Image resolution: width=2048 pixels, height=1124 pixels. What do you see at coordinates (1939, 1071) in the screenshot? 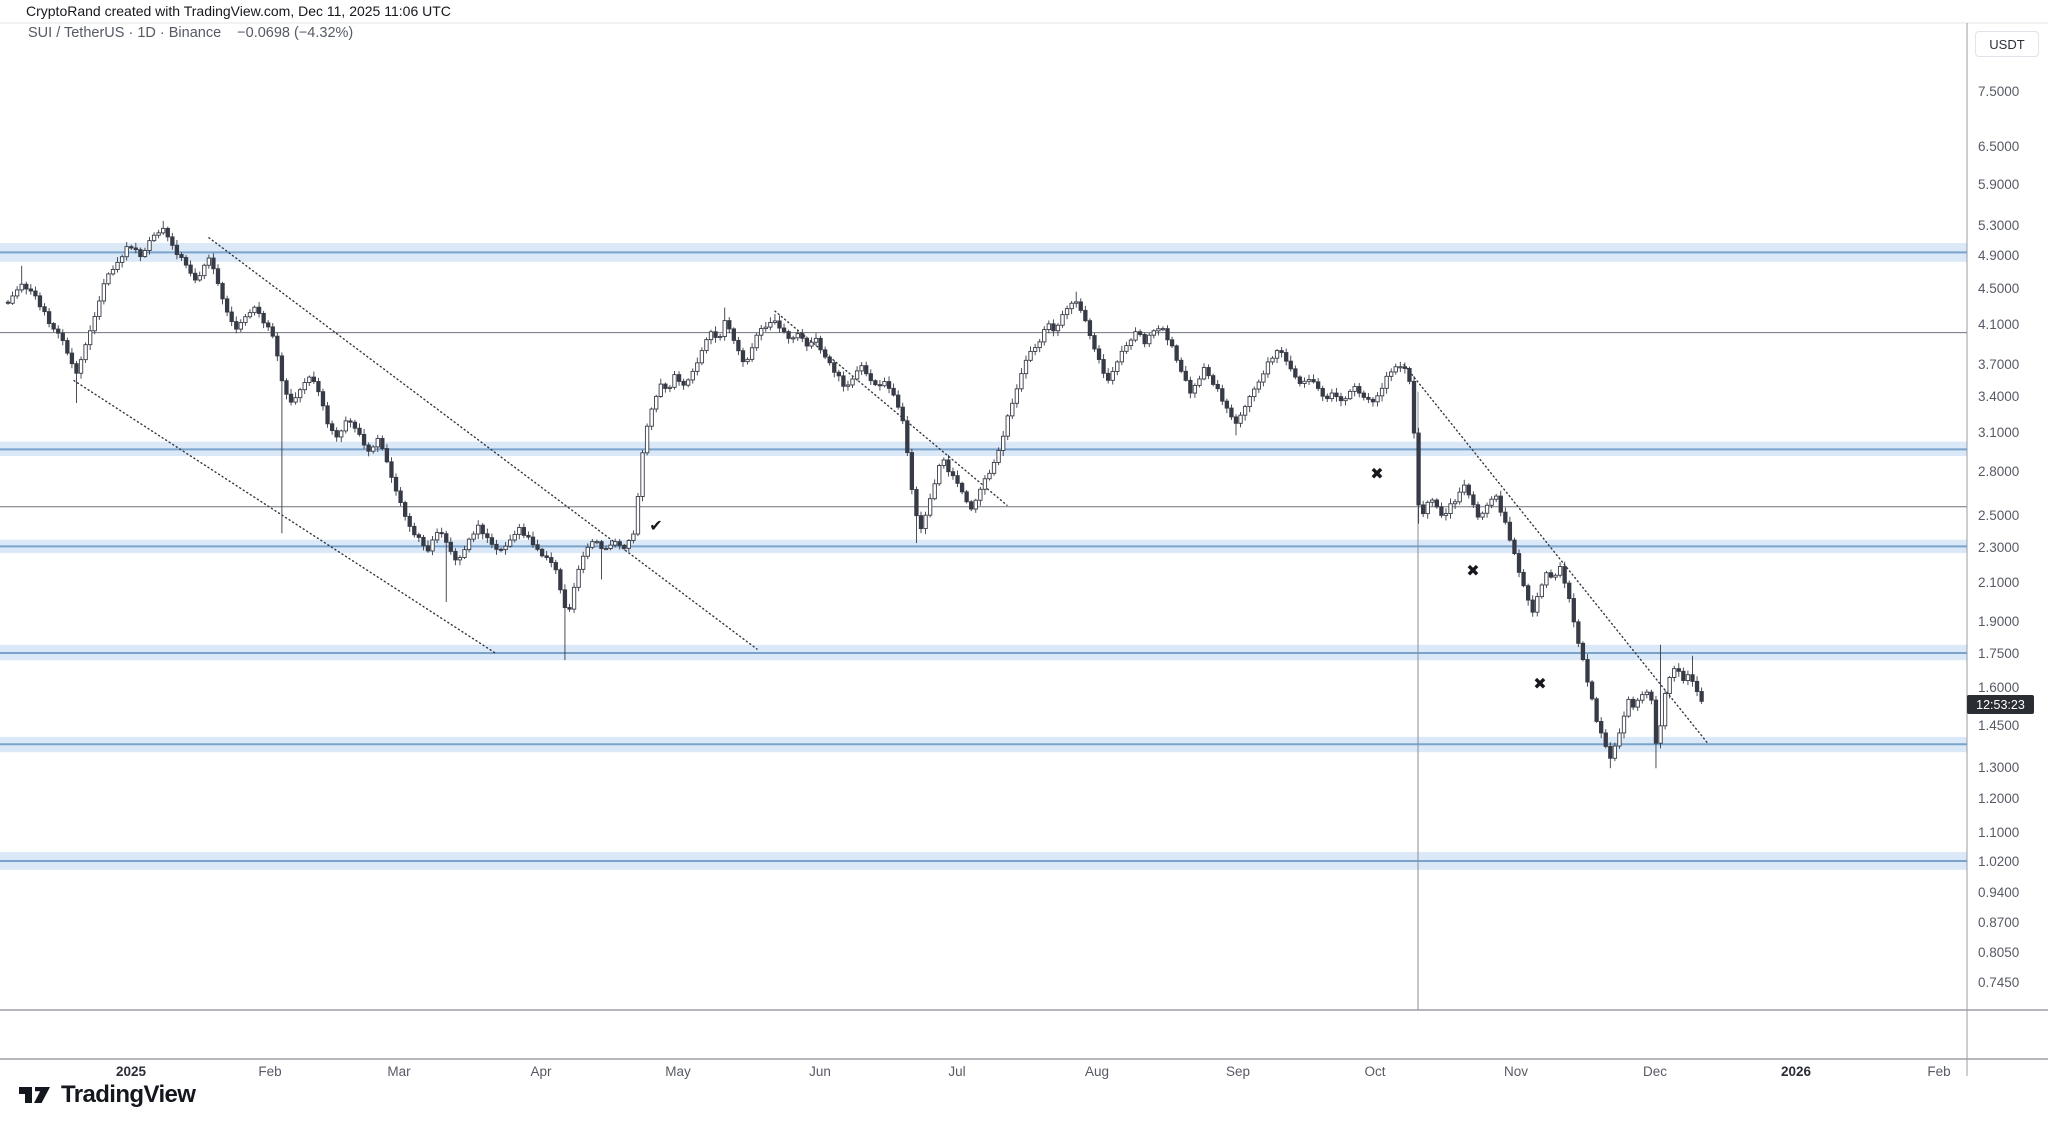
I see `time-tick-label: Feb` at bounding box center [1939, 1071].